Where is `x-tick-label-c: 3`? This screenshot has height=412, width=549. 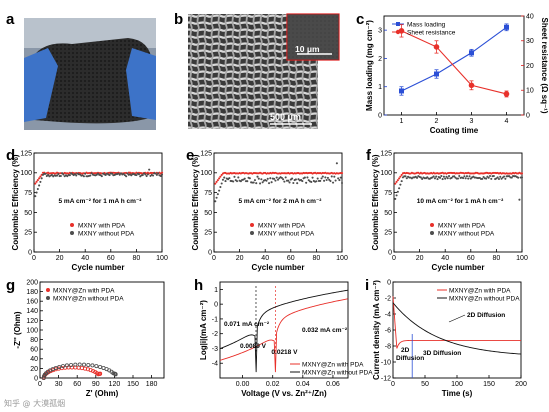
x-tick-label-c: 3 is located at coordinates (472, 121).